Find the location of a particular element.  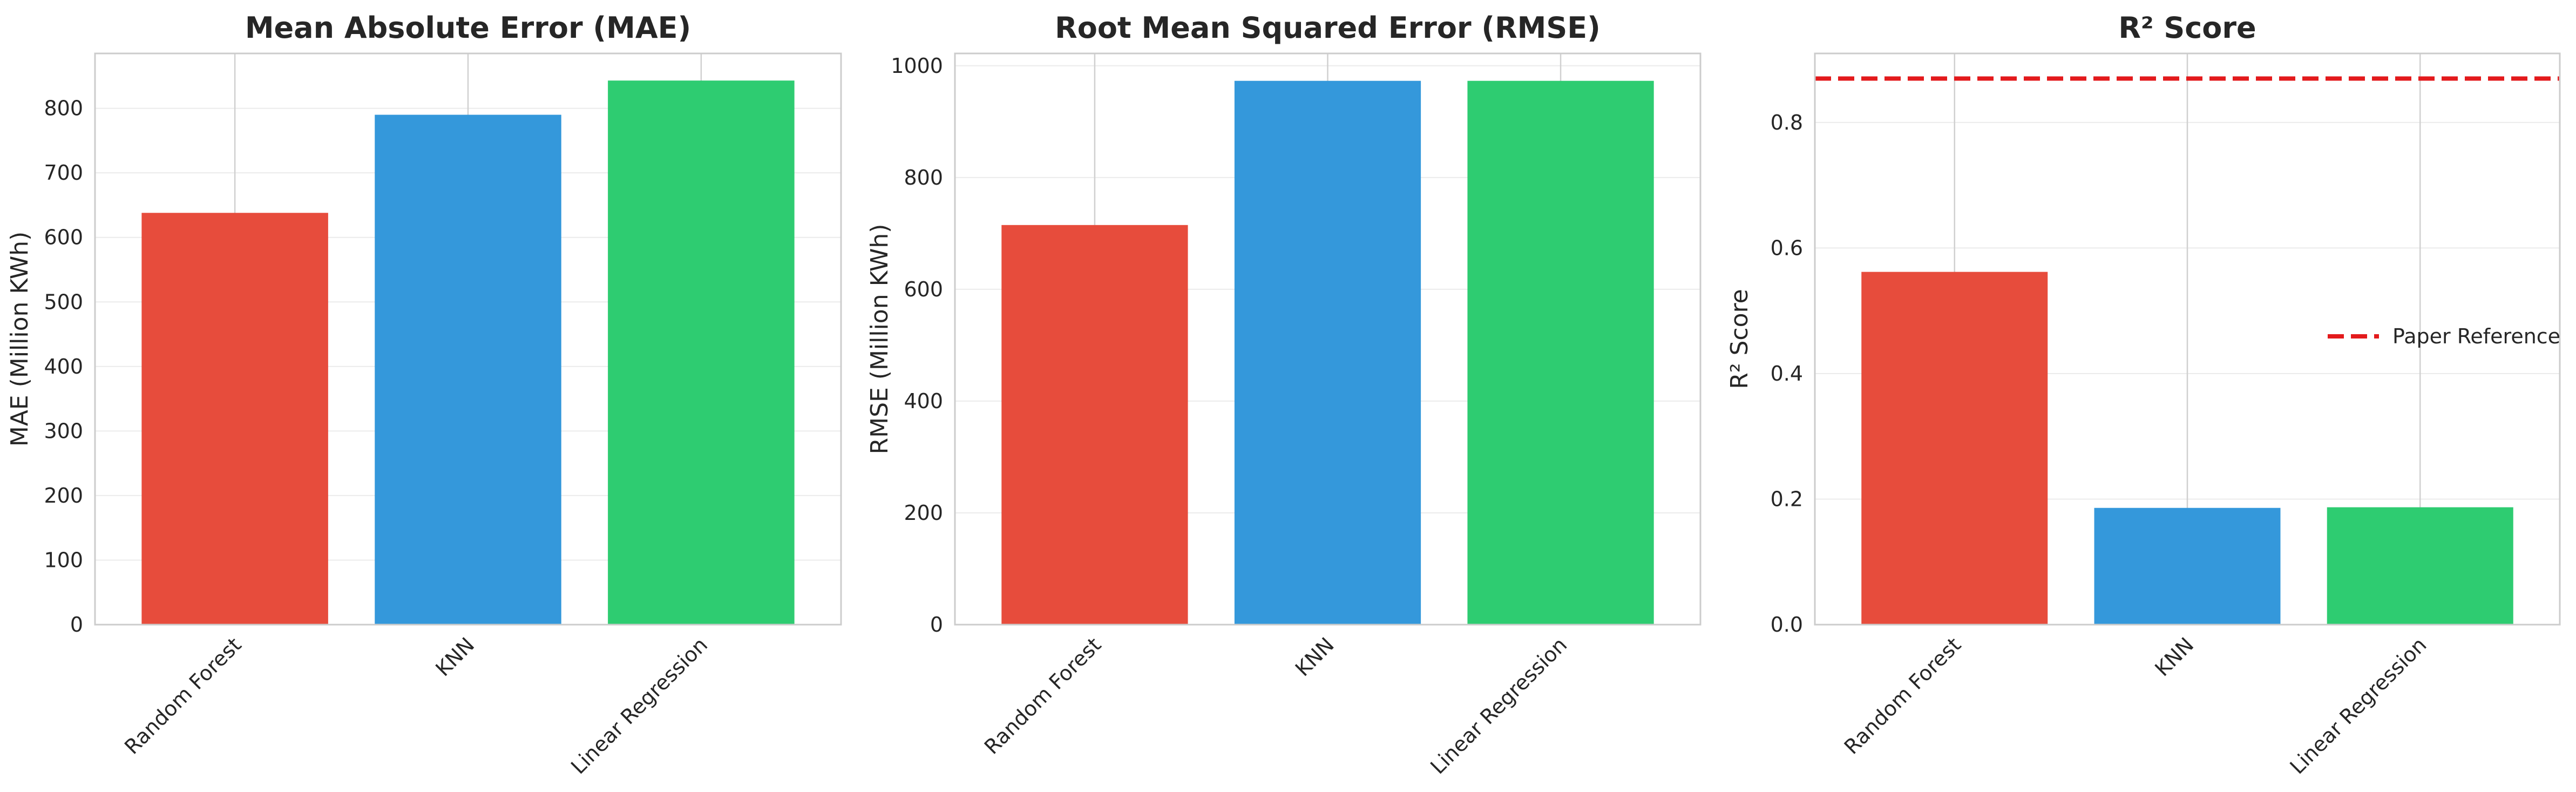

chart-title: Mean Absolute Error (MAE) is located at coordinates (468, 28).